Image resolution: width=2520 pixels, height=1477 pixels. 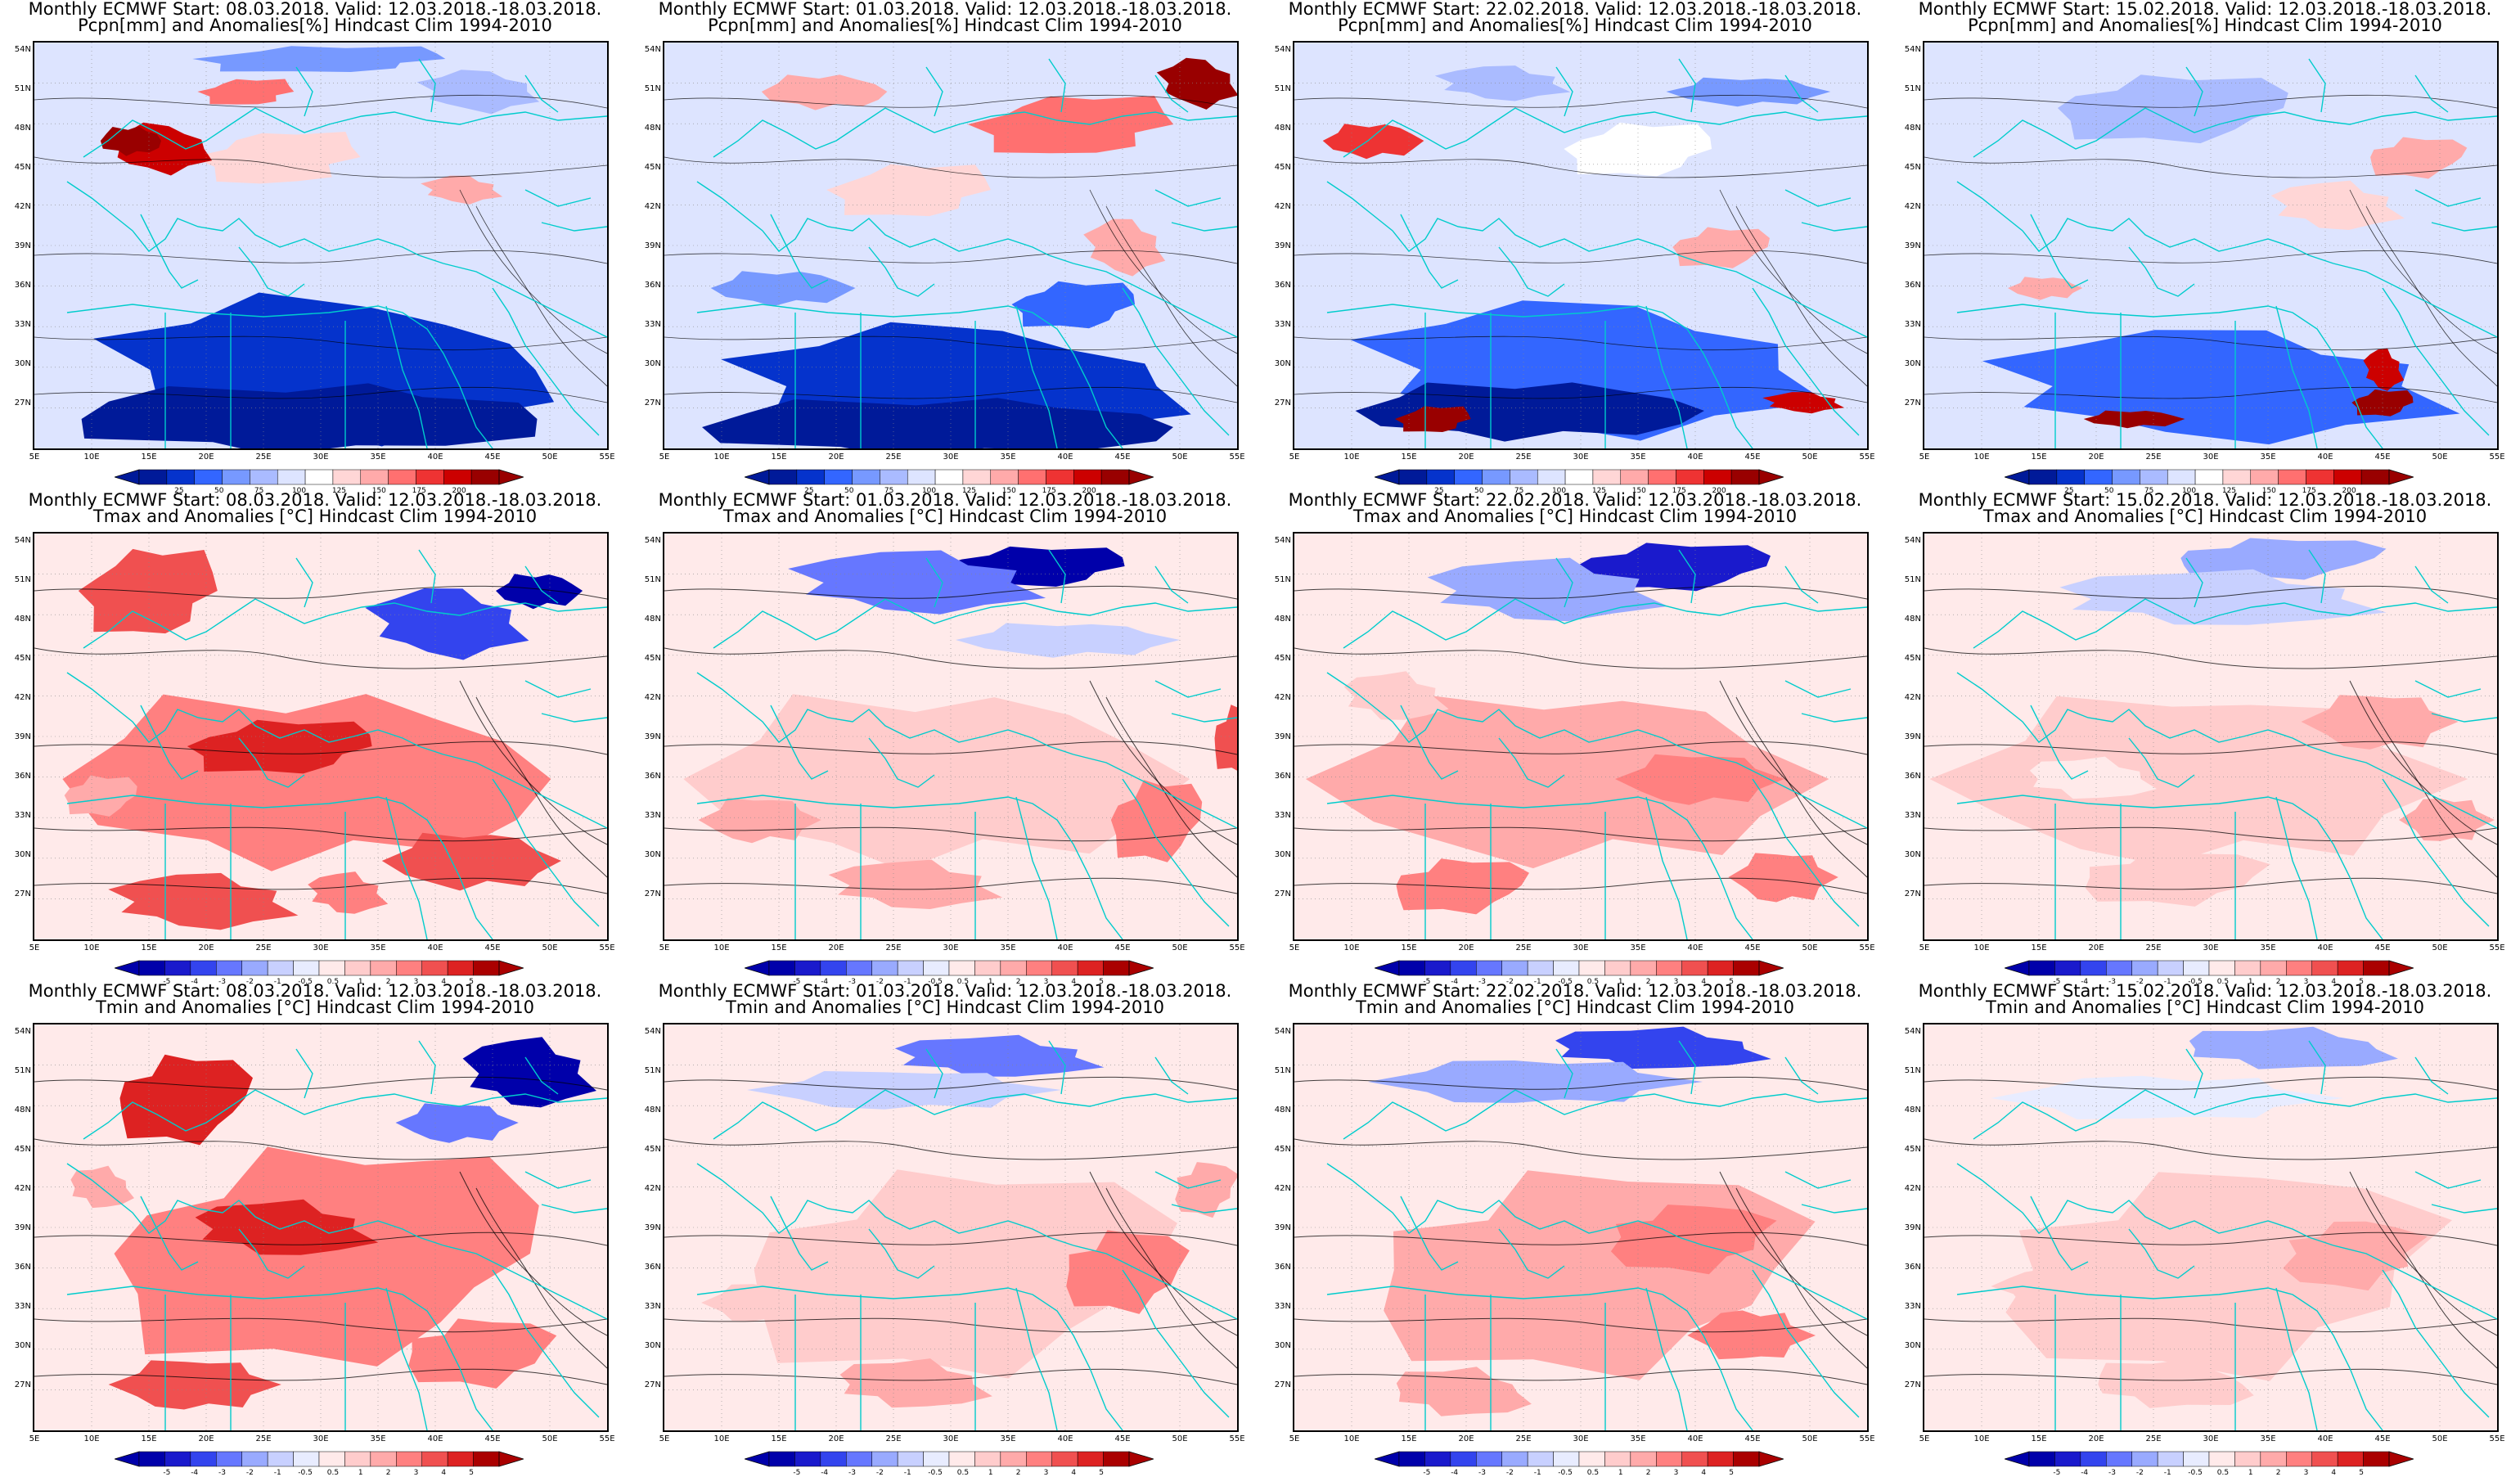 What do you see at coordinates (1352, 1438) in the screenshot?
I see `lon-tick-label: 10E` at bounding box center [1352, 1438].